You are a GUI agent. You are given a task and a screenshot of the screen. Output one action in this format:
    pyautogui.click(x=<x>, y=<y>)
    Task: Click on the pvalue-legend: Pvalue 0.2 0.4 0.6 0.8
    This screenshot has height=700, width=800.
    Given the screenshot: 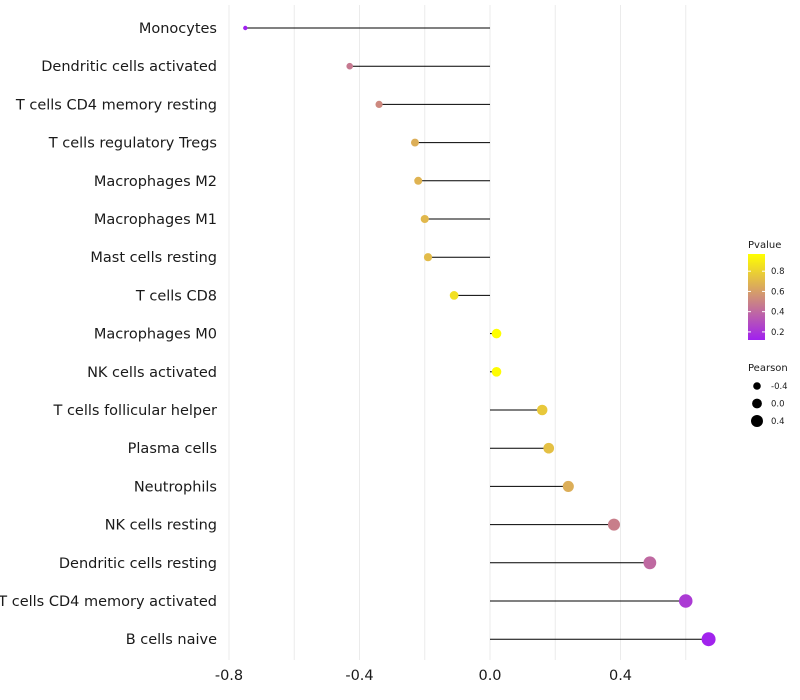 What is the action you would take?
    pyautogui.click(x=766, y=290)
    